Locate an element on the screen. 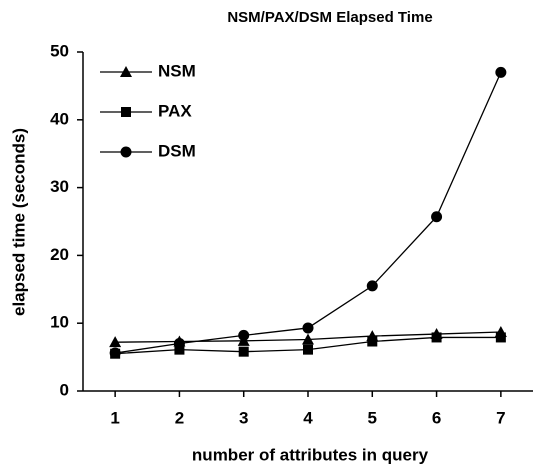 Image resolution: width=539 pixels, height=471 pixels. x-tick-label: 5 is located at coordinates (372, 417).